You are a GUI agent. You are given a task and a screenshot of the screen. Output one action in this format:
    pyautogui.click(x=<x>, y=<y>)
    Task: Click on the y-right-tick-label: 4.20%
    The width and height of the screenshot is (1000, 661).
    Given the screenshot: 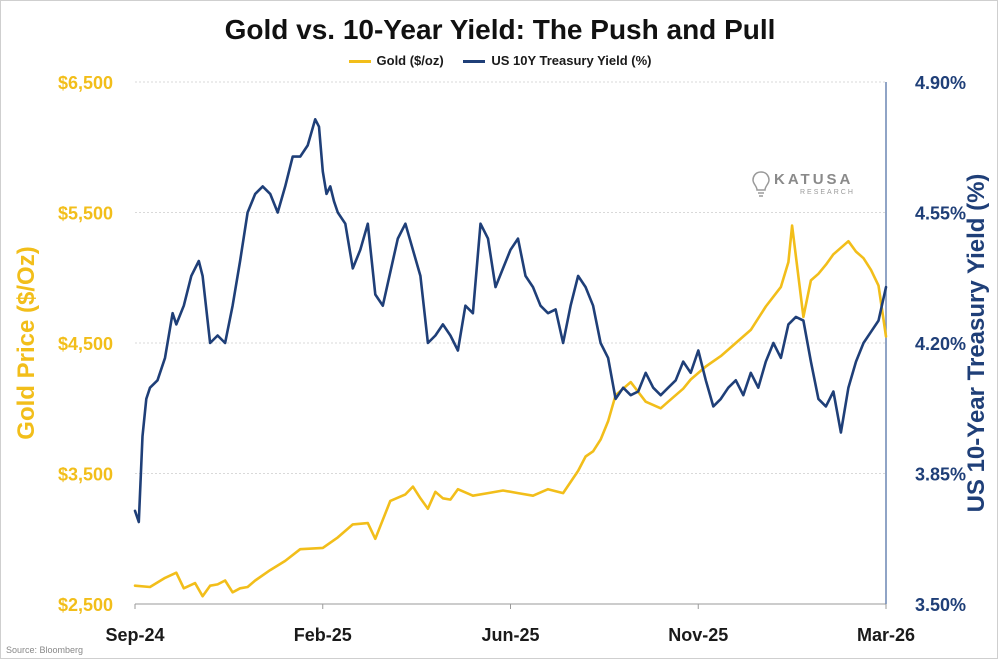 What is the action you would take?
    pyautogui.click(x=940, y=344)
    